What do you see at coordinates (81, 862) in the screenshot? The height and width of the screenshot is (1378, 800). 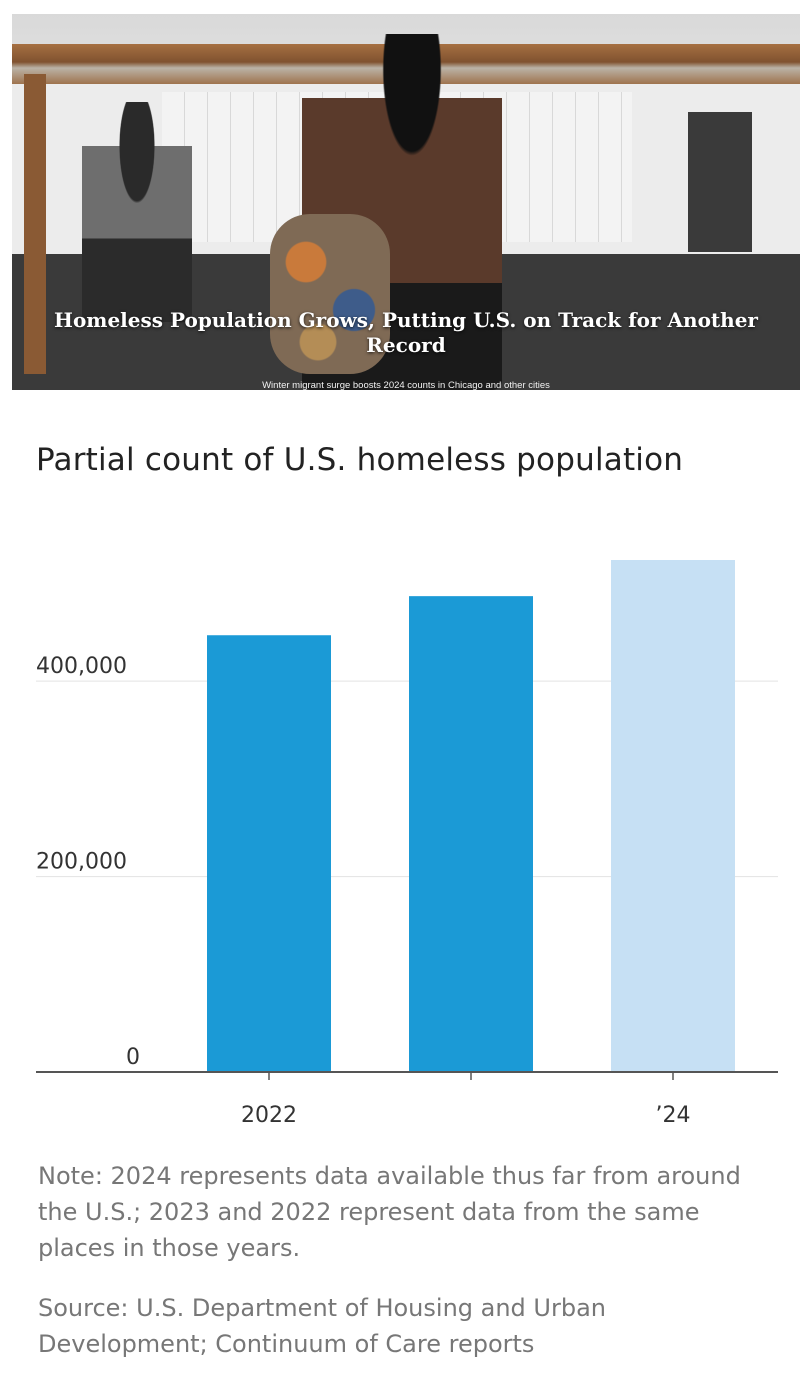 I see `y-tick-label: 200,000` at bounding box center [81, 862].